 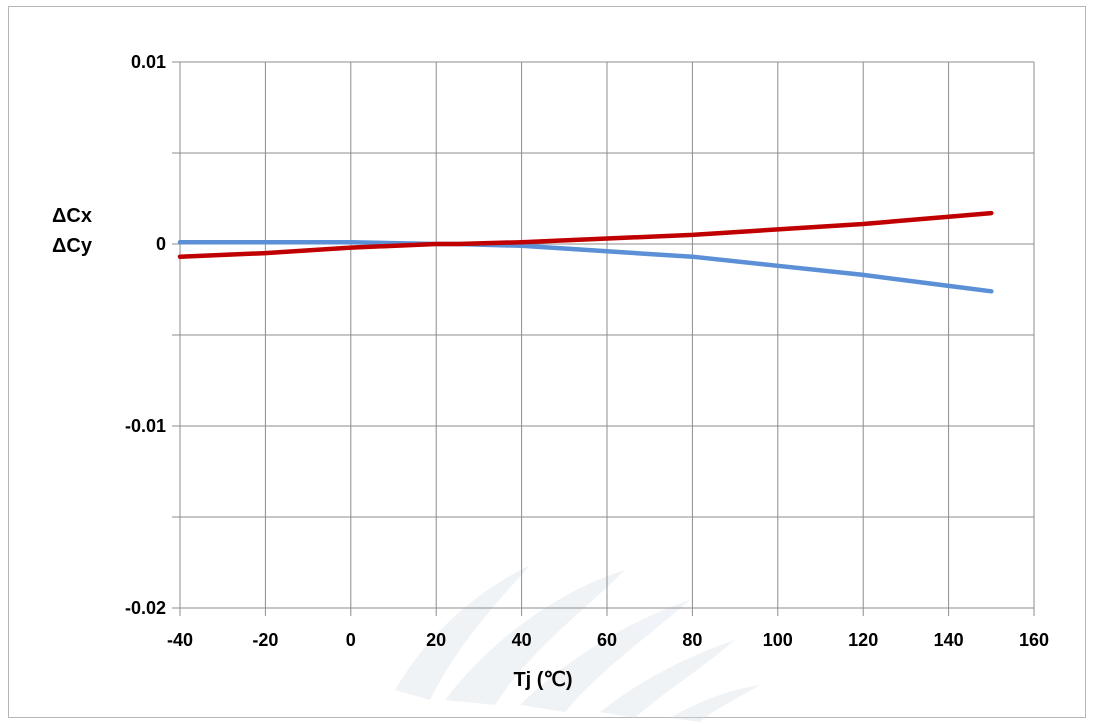 I want to click on x-tick-label: 0, so click(x=351, y=640).